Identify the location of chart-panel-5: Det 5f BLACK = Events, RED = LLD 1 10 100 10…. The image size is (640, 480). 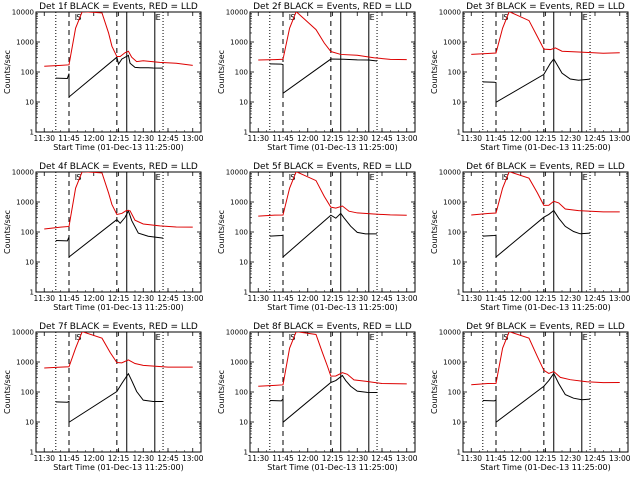
(317, 237).